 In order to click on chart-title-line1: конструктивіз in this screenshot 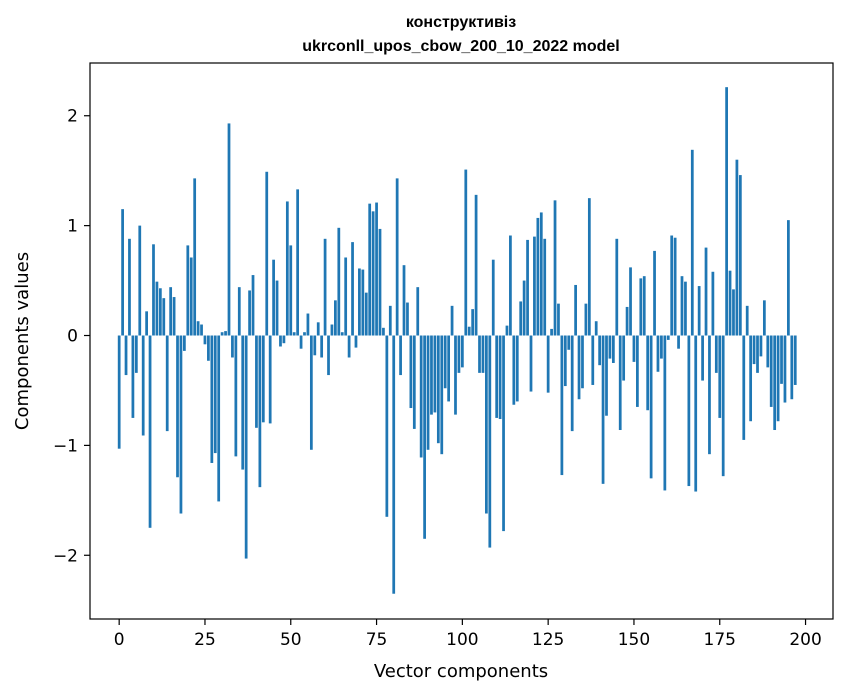, I will do `click(461, 22)`.